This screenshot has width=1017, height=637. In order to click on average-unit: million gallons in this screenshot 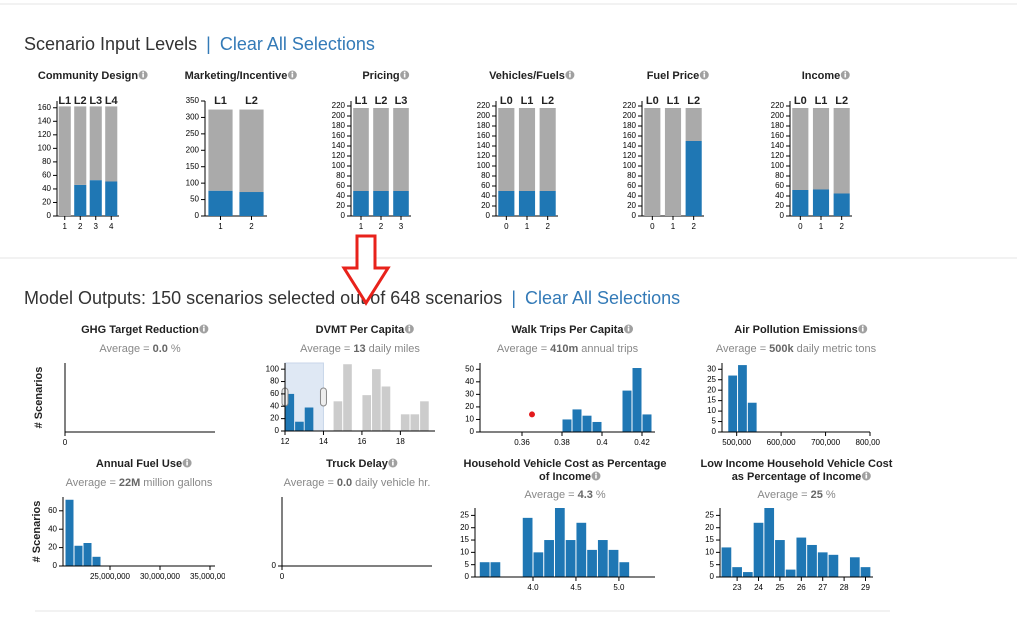, I will do `click(178, 483)`.